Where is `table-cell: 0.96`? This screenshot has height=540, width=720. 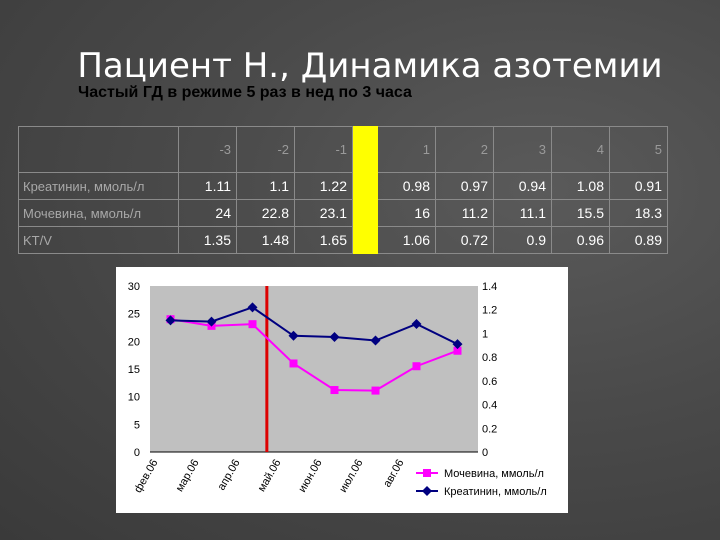 table-cell: 0.96 is located at coordinates (580, 240).